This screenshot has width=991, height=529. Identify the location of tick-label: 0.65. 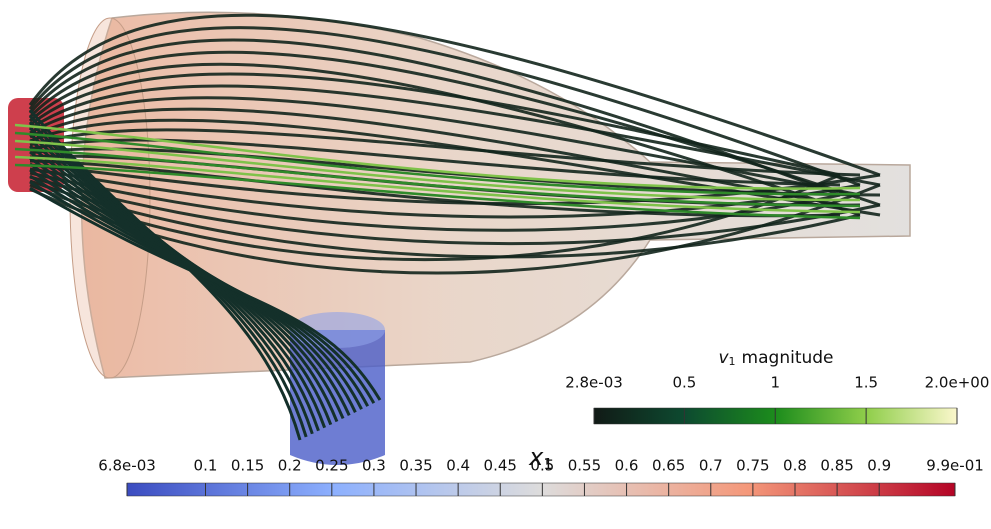
(668, 466).